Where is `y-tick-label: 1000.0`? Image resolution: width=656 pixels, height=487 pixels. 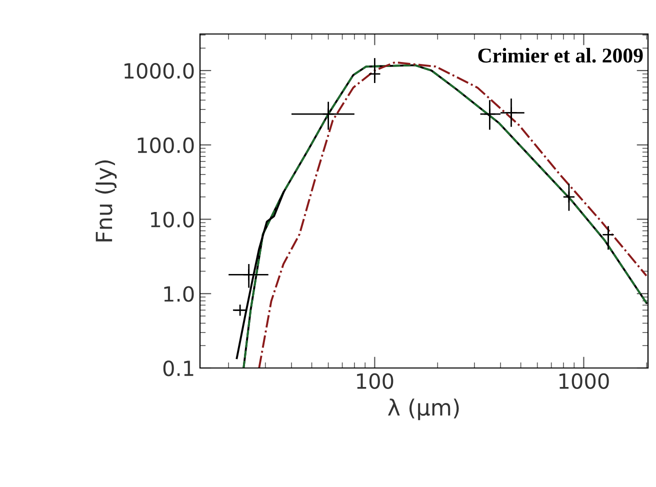
y-tick-label: 1000.0 is located at coordinates (159, 70).